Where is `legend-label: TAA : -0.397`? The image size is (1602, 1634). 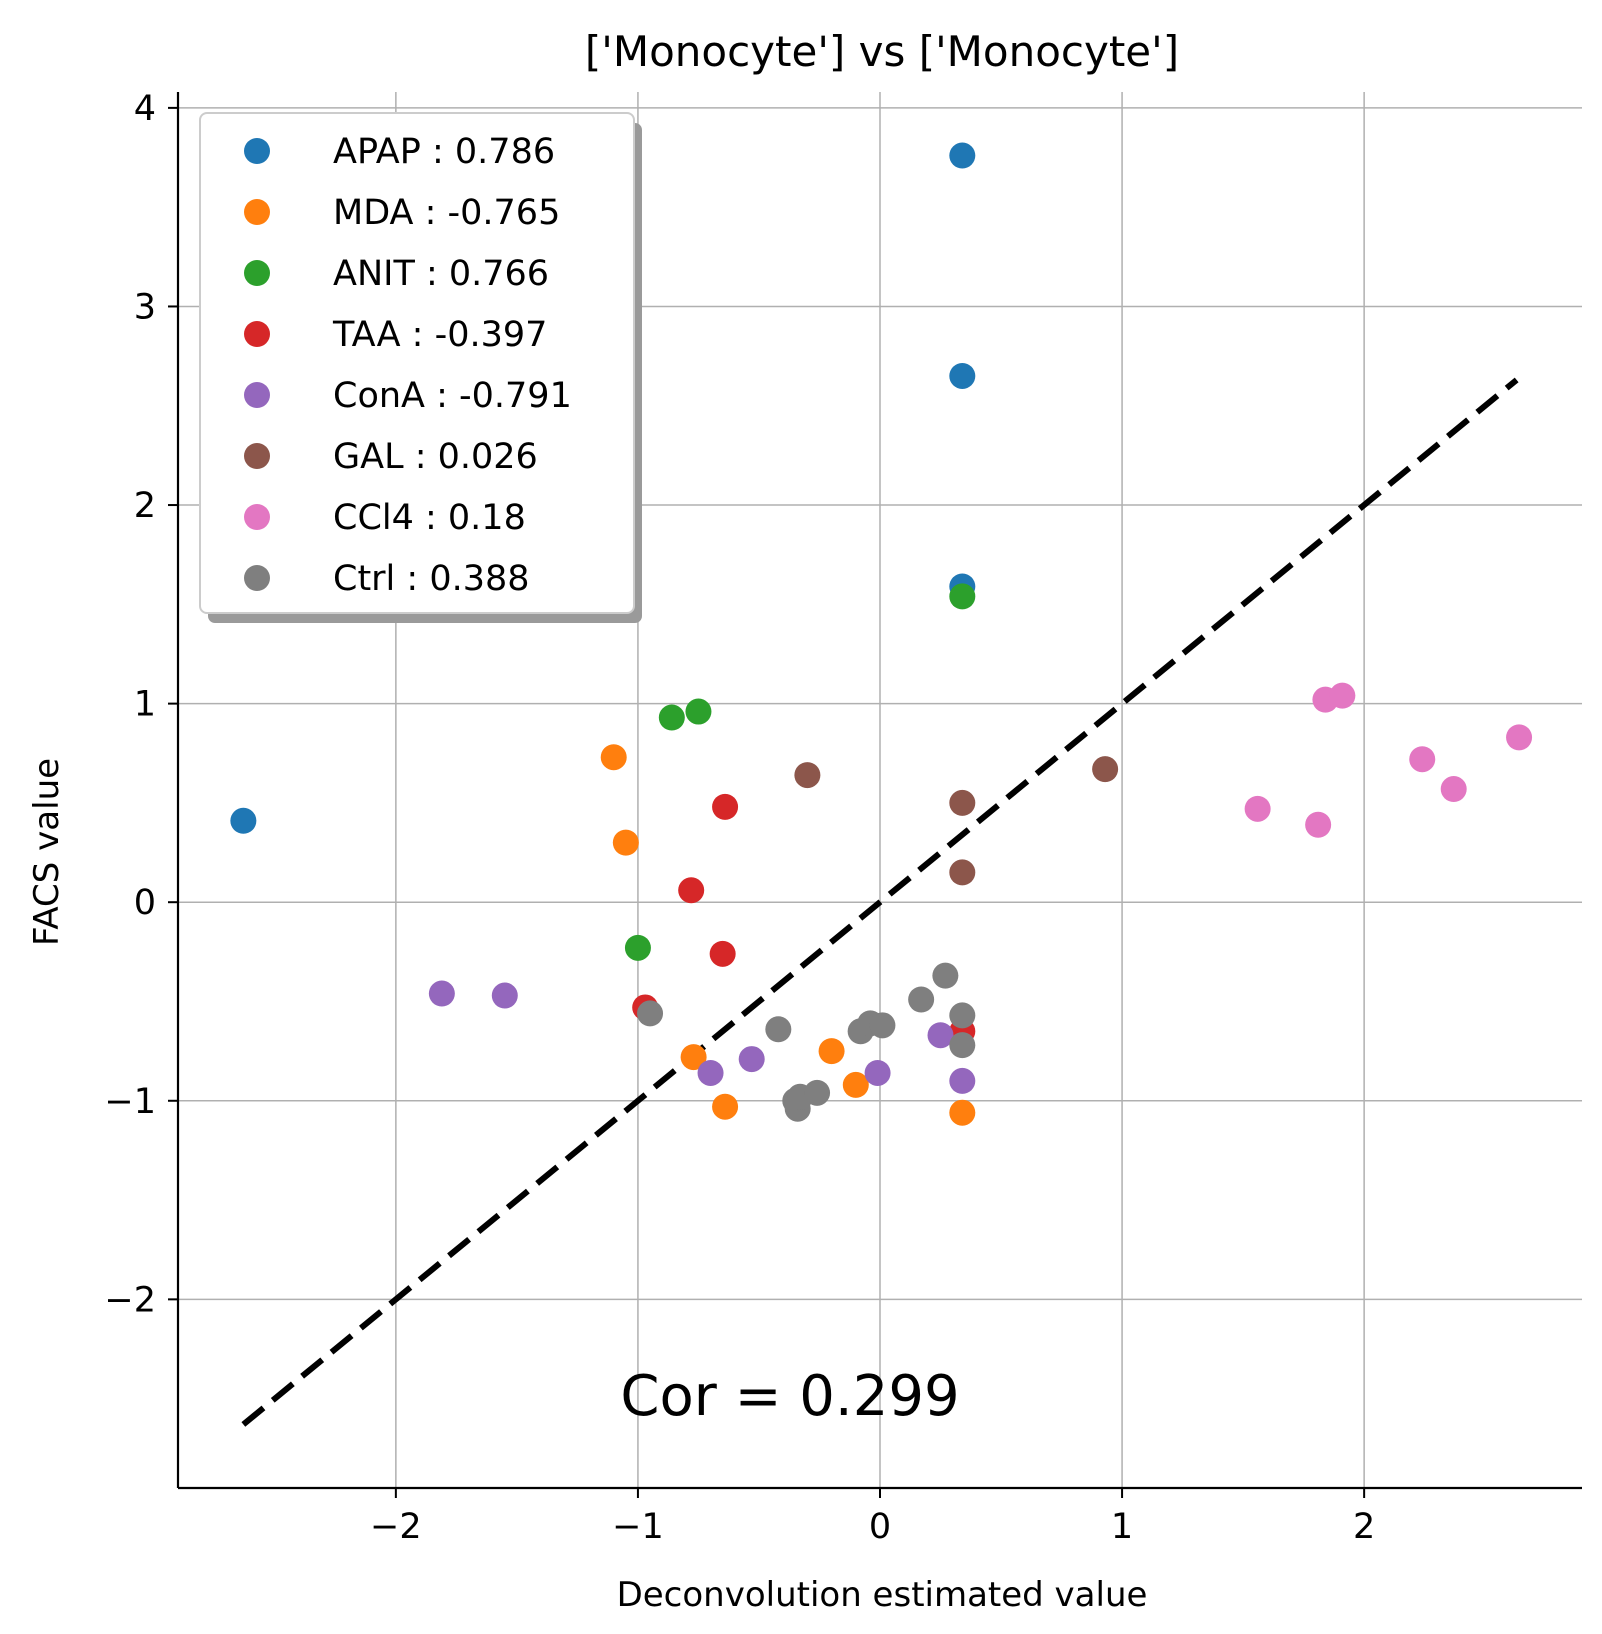
legend-label: TAA : -0.397 is located at coordinates (439, 335).